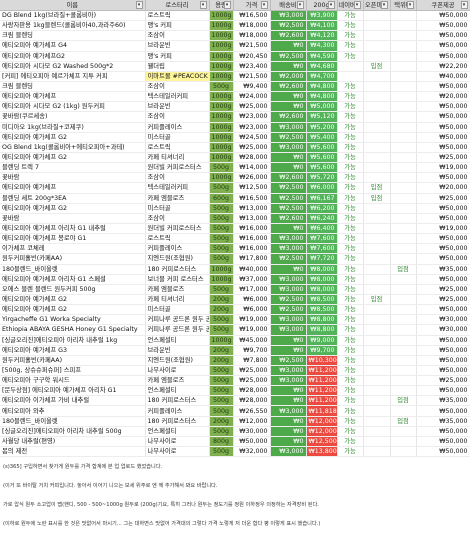 This screenshot has width=470, height=552. I want to click on cell-coupon: ₩30,000, so click(443, 330).